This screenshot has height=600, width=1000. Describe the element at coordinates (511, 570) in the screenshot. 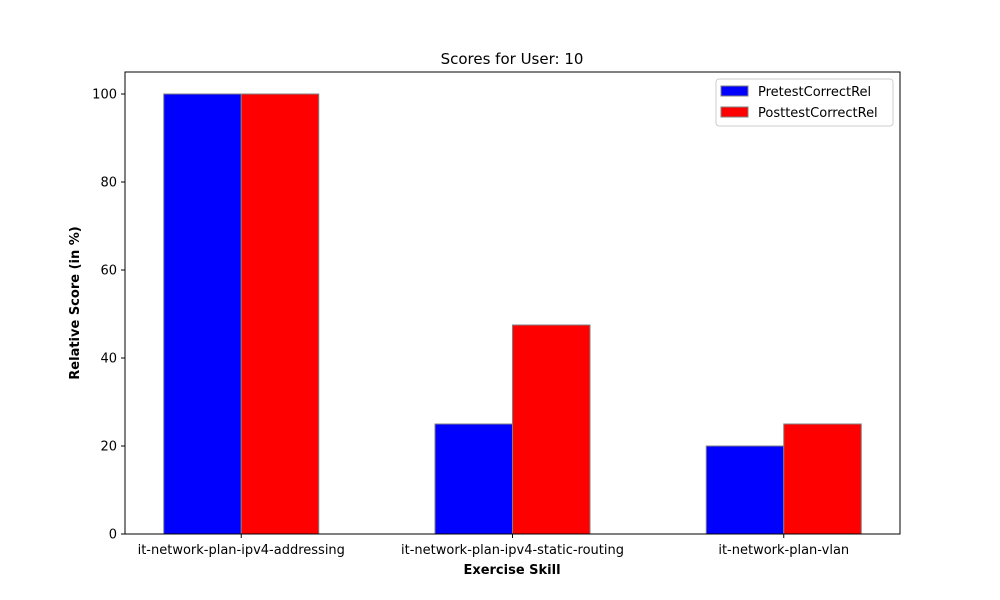

I see `x-axis-label: Exercise Skill` at that location.